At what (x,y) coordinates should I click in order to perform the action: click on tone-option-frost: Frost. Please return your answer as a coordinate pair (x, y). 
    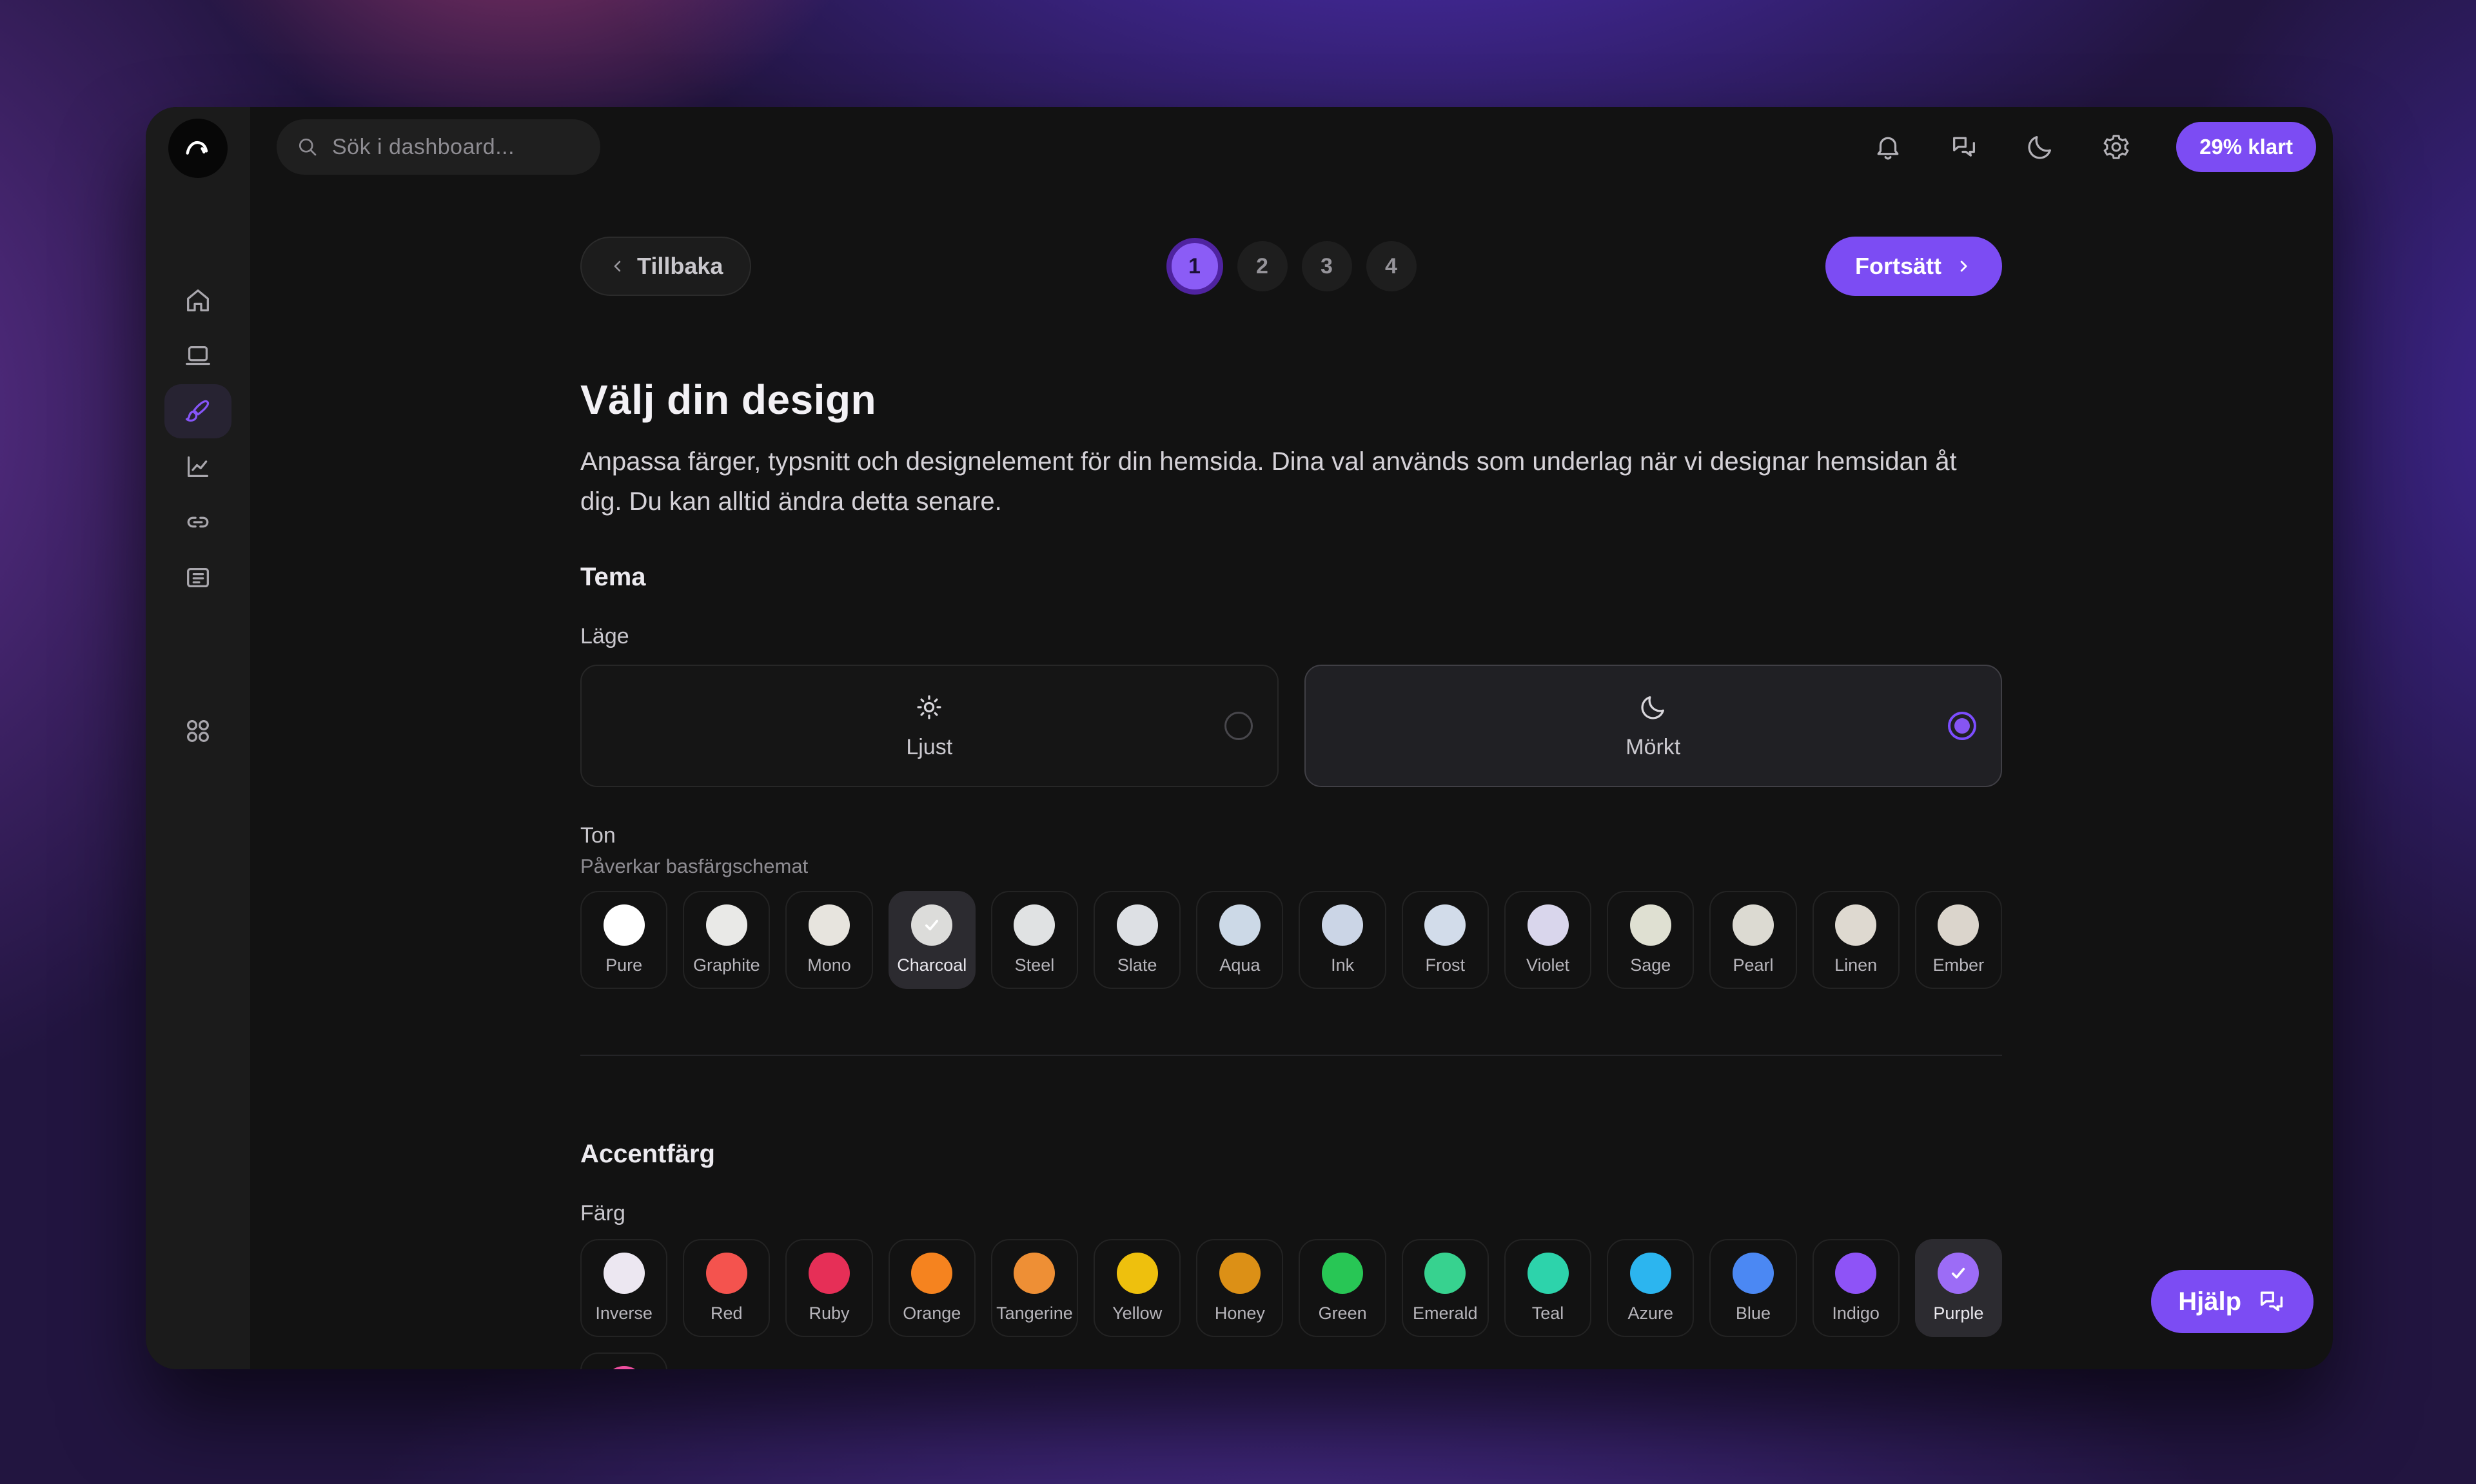
    Looking at the image, I should click on (1445, 940).